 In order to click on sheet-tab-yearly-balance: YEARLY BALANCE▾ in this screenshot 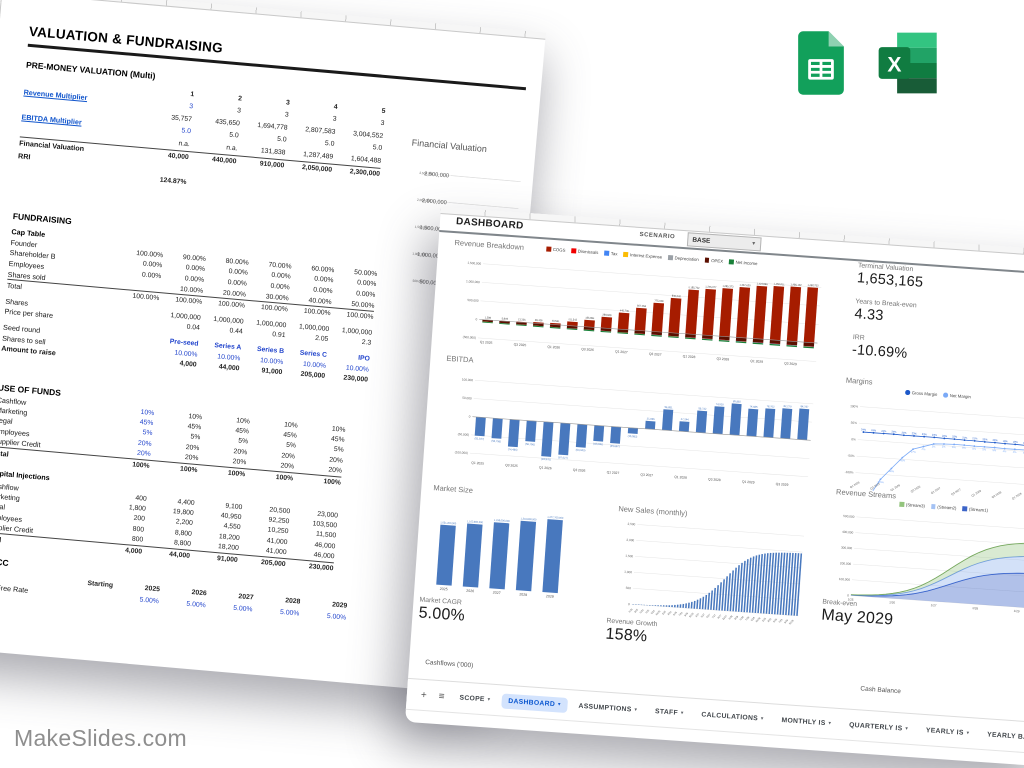, I will do `click(1002, 736)`.